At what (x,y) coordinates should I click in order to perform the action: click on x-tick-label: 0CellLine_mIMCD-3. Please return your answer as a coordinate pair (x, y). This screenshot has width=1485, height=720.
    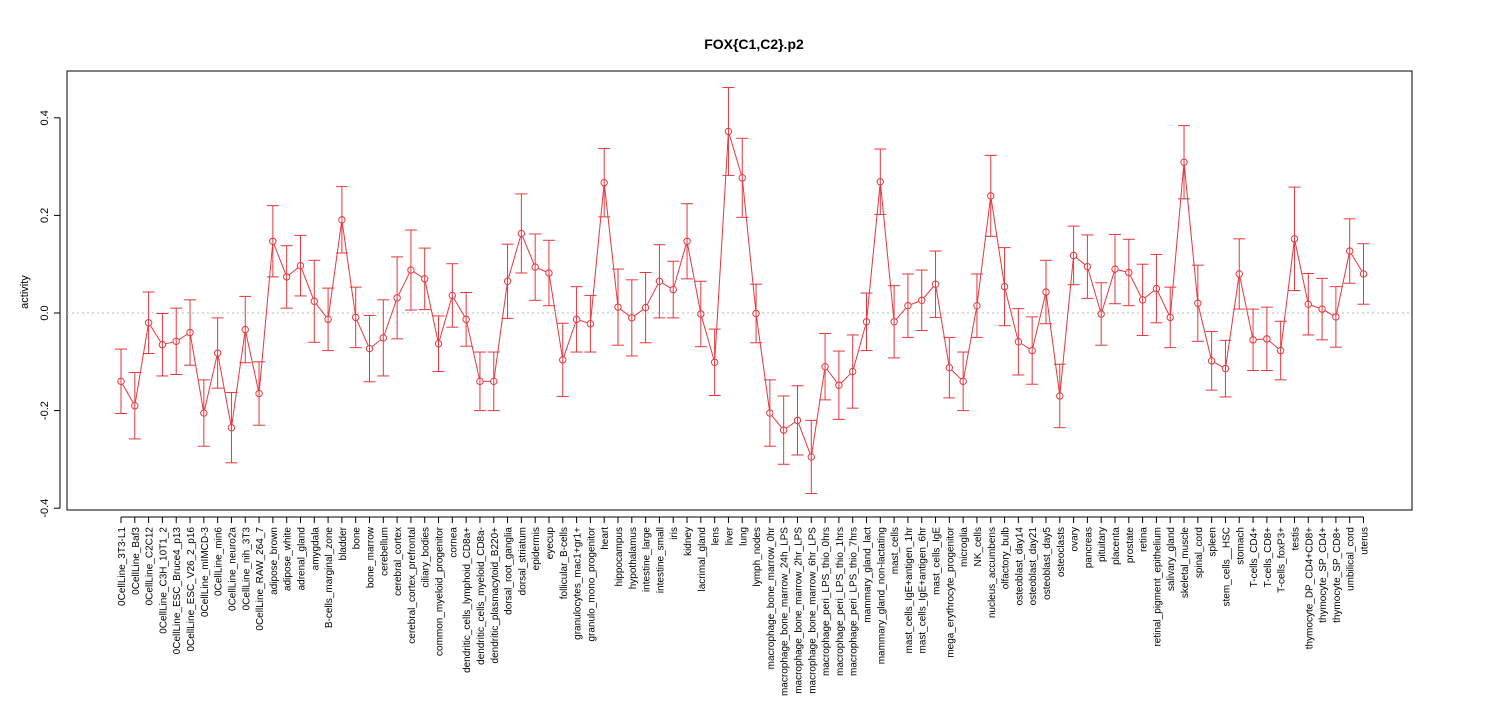
    Looking at the image, I should click on (205, 572).